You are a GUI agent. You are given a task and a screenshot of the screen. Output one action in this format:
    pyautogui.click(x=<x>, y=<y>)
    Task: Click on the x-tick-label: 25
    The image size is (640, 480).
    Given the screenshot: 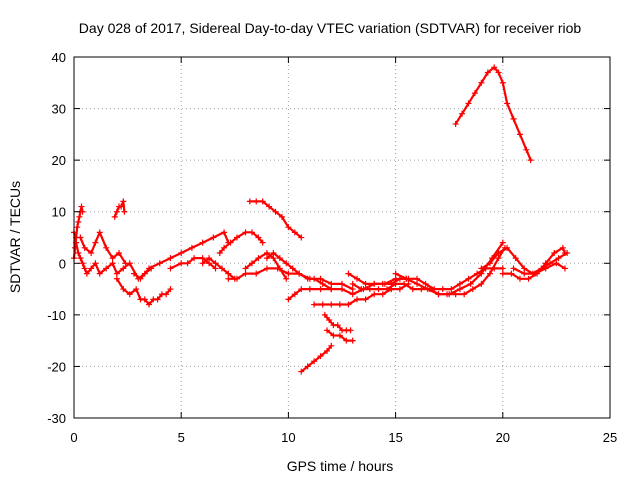 What is the action you would take?
    pyautogui.click(x=610, y=437)
    